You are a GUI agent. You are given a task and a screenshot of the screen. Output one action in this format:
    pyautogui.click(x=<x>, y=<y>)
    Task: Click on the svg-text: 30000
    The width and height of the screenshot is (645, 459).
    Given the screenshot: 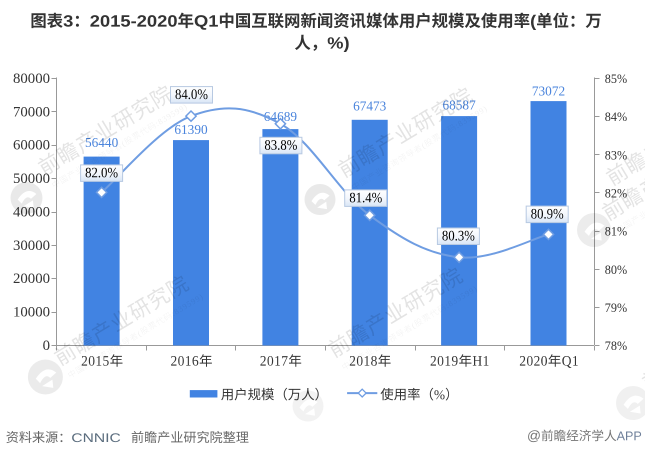 What is the action you would take?
    pyautogui.click(x=31, y=246)
    